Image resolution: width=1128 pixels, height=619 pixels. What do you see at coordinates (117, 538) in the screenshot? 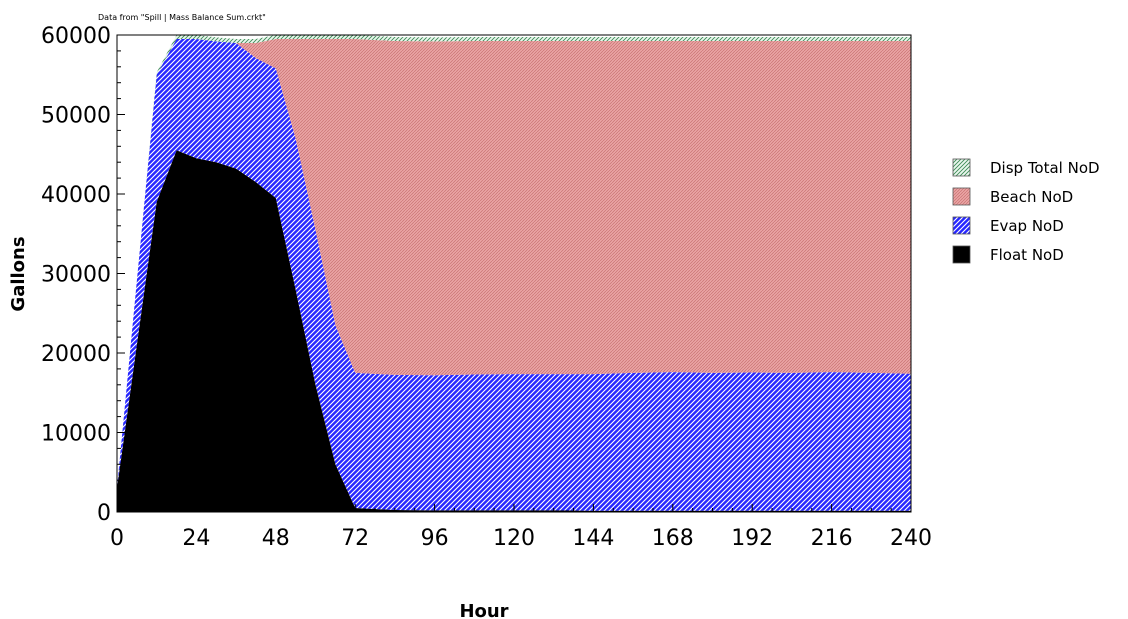
I see `x-tick-label: 0` at bounding box center [117, 538].